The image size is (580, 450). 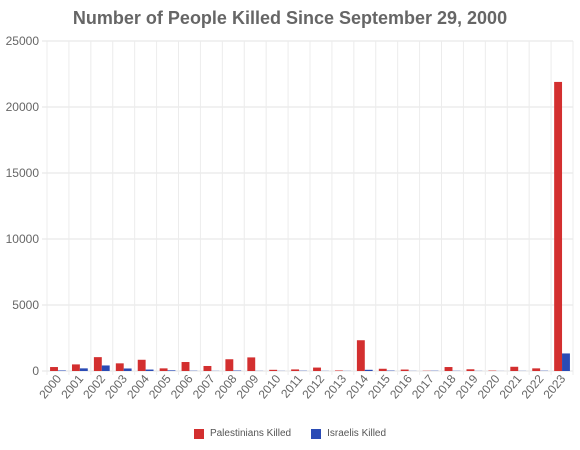 I want to click on bar-israelis-2014, so click(x=368, y=370).